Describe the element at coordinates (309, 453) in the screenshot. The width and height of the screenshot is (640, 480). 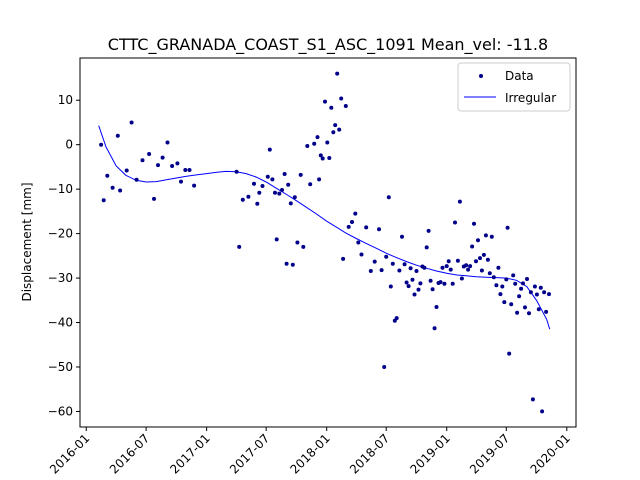
I see `x-tick-label: 2018-01` at that location.